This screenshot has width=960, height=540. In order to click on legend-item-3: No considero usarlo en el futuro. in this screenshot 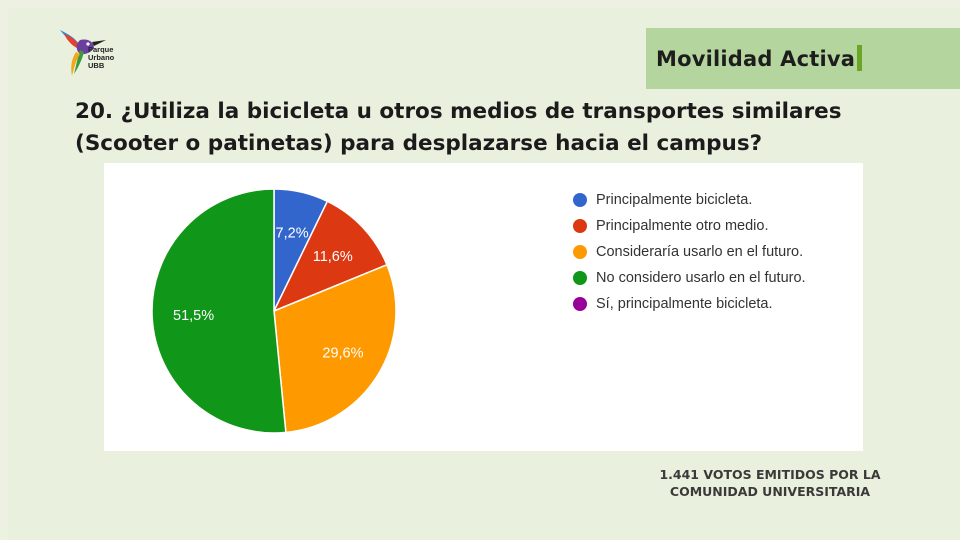, I will do `click(688, 278)`.